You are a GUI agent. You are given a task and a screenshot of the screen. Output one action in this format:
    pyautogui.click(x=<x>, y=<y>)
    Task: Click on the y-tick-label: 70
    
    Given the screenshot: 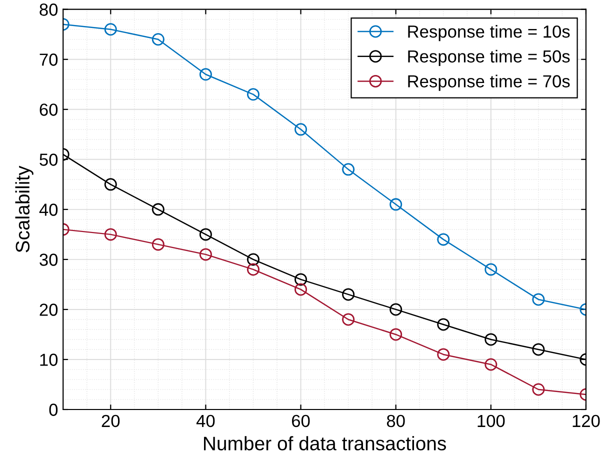 What is the action you would take?
    pyautogui.click(x=49, y=60)
    